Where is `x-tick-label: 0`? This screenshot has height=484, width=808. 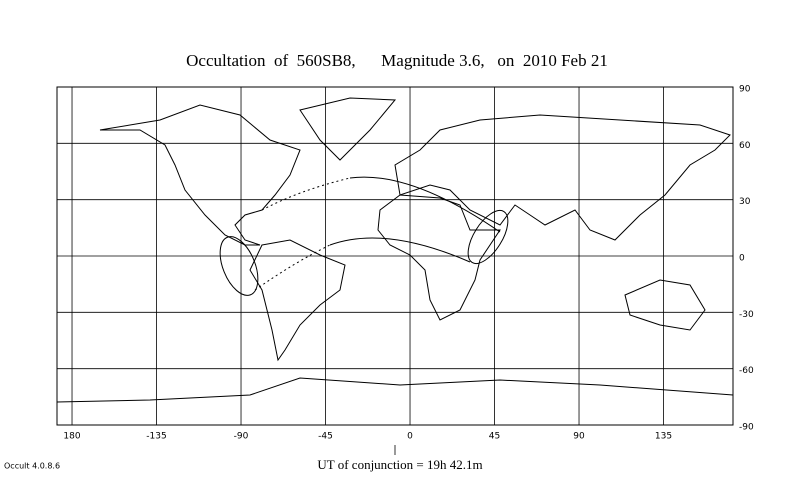 x-tick-label: 0 is located at coordinates (410, 437).